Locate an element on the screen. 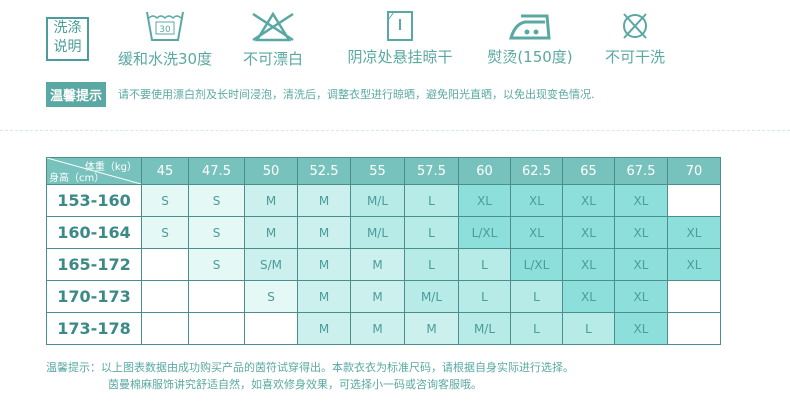 This screenshot has height=414, width=790. care-label-text: 阴凉处悬挂晾干 is located at coordinates (400, 57).